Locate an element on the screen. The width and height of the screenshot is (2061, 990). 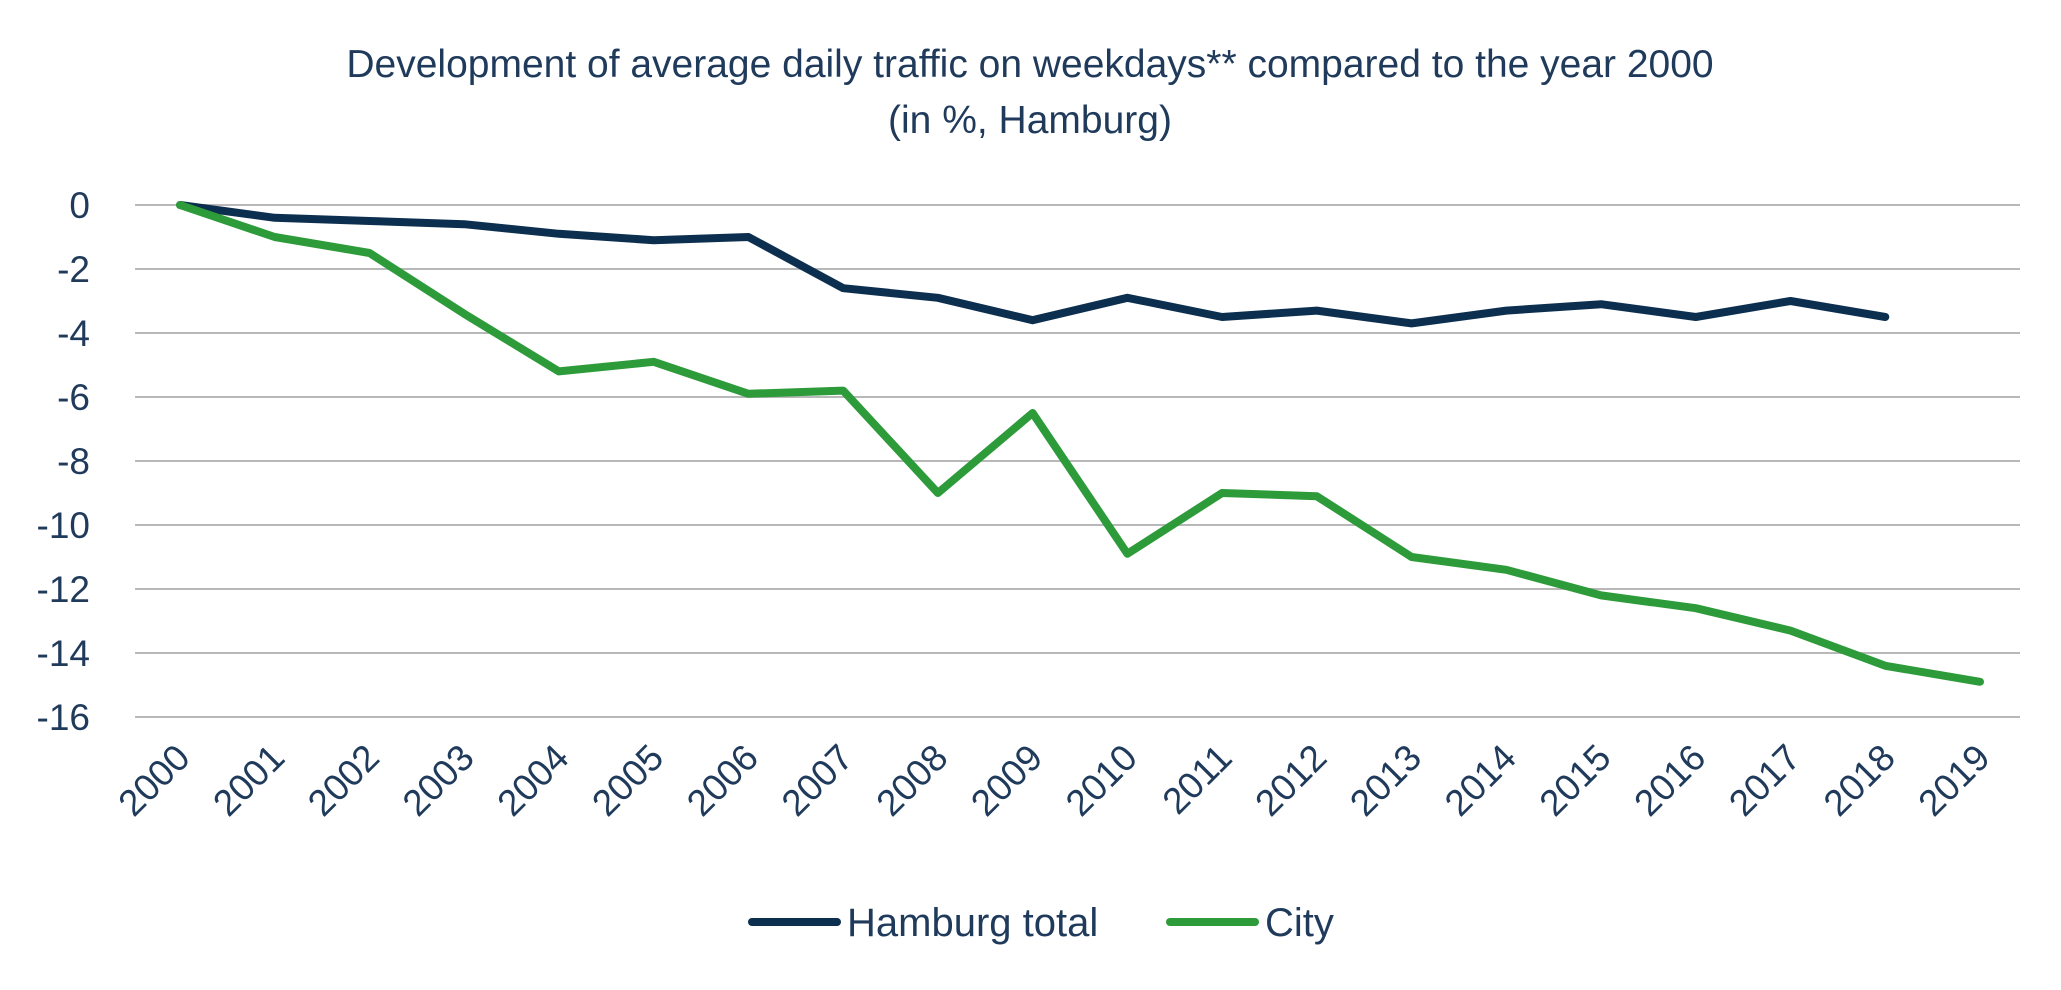
chart-subtitle: (in %, Hamburg) is located at coordinates (1030, 120).